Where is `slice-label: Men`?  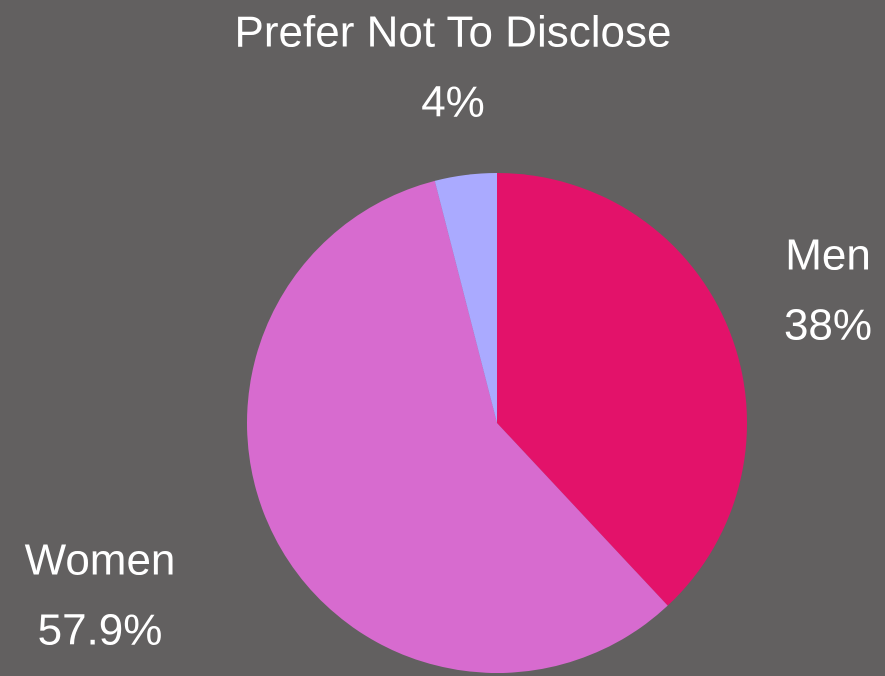 slice-label: Men is located at coordinates (828, 255).